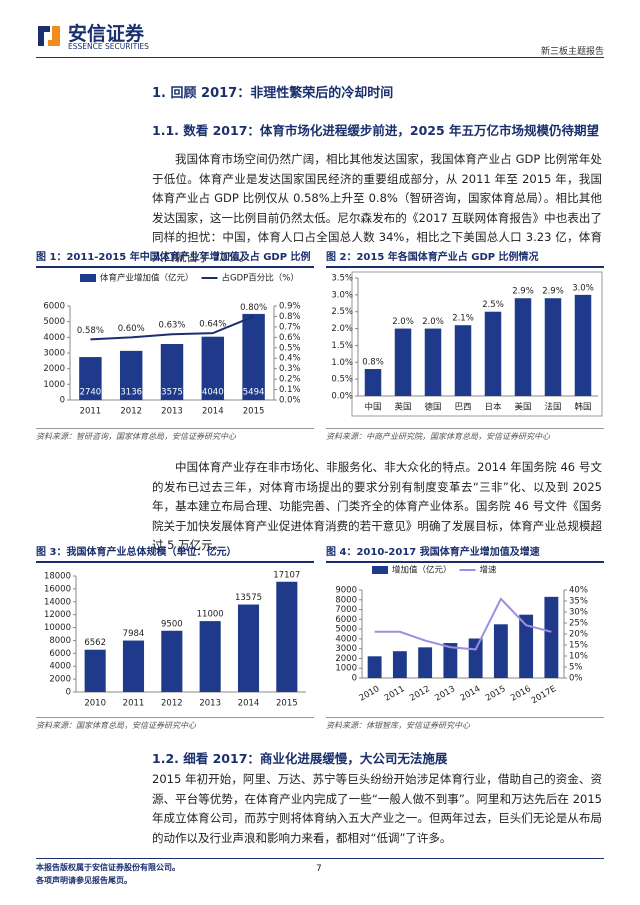 This screenshot has height=905, width=640. Describe the element at coordinates (290, 348) in the screenshot. I see `y2-tick-label: 0.5%` at that location.